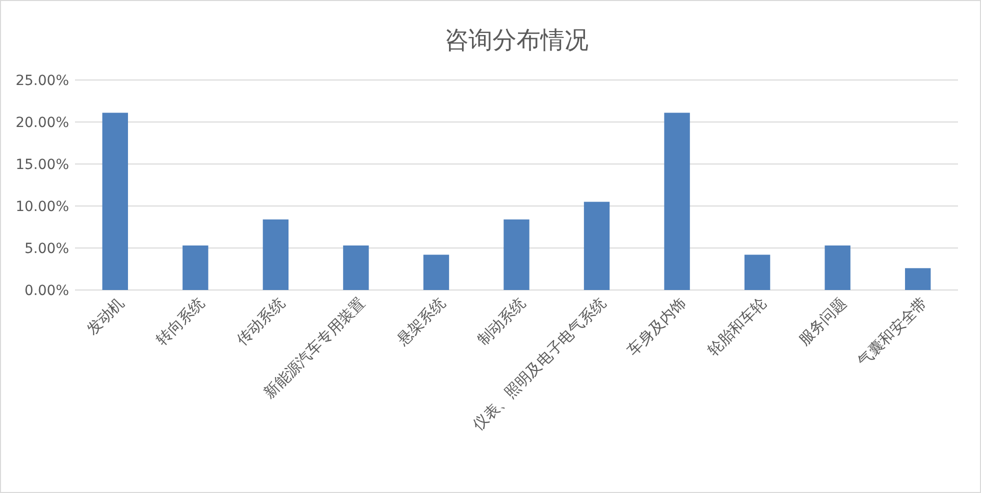  I want to click on y-tick-label: 15.00%, so click(42, 164).